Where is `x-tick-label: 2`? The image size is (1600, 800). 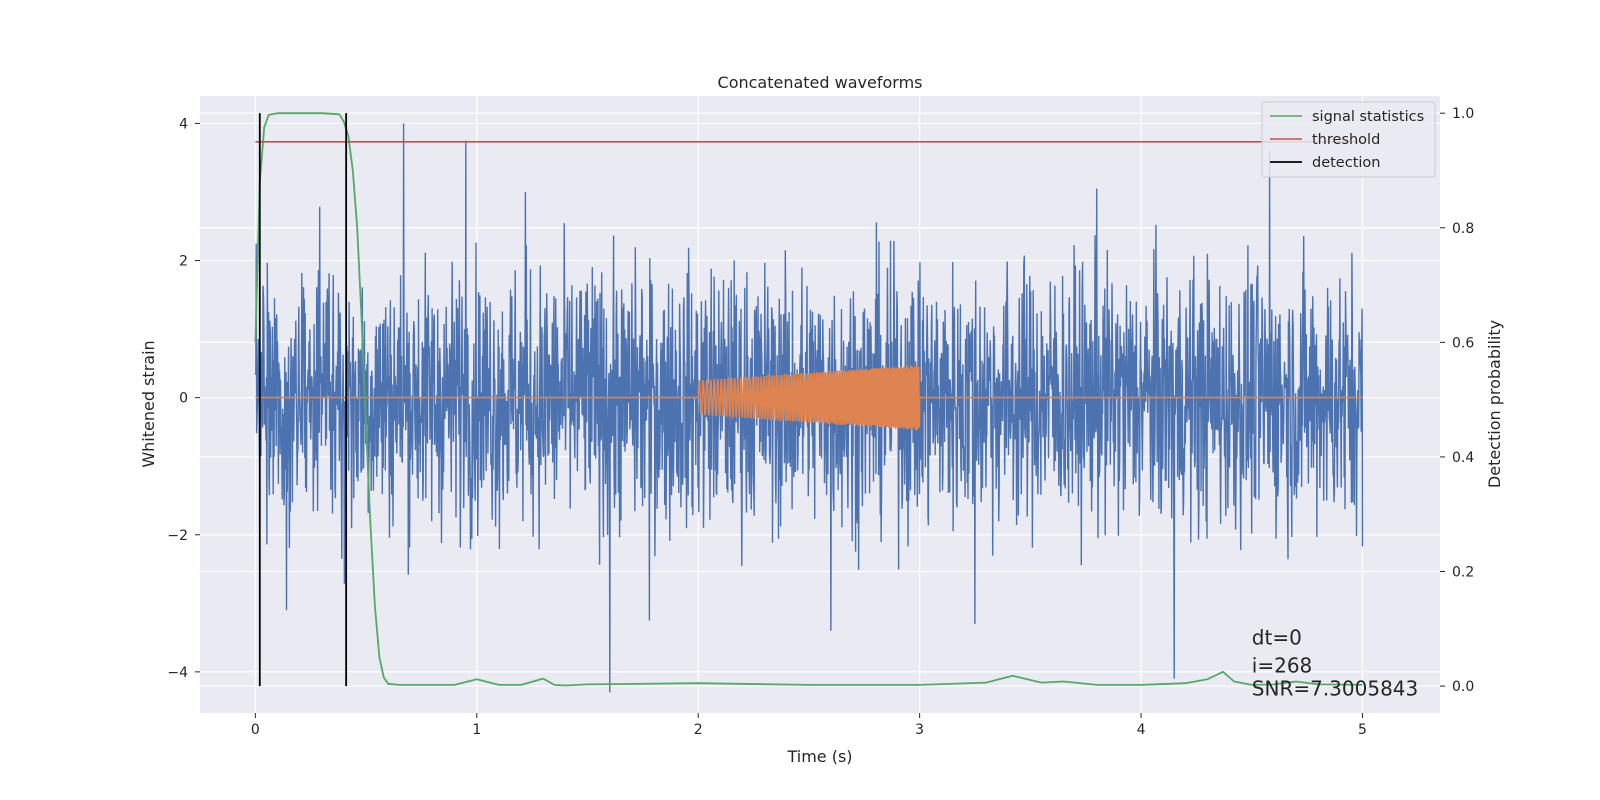
x-tick-label: 2 is located at coordinates (698, 730).